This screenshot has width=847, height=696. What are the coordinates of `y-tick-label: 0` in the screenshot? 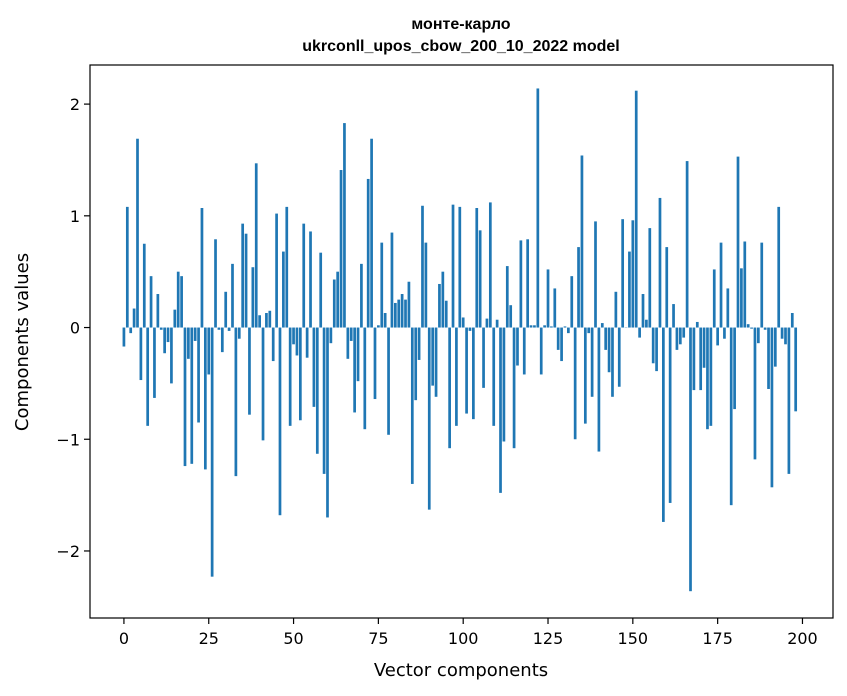 It's located at (75, 328).